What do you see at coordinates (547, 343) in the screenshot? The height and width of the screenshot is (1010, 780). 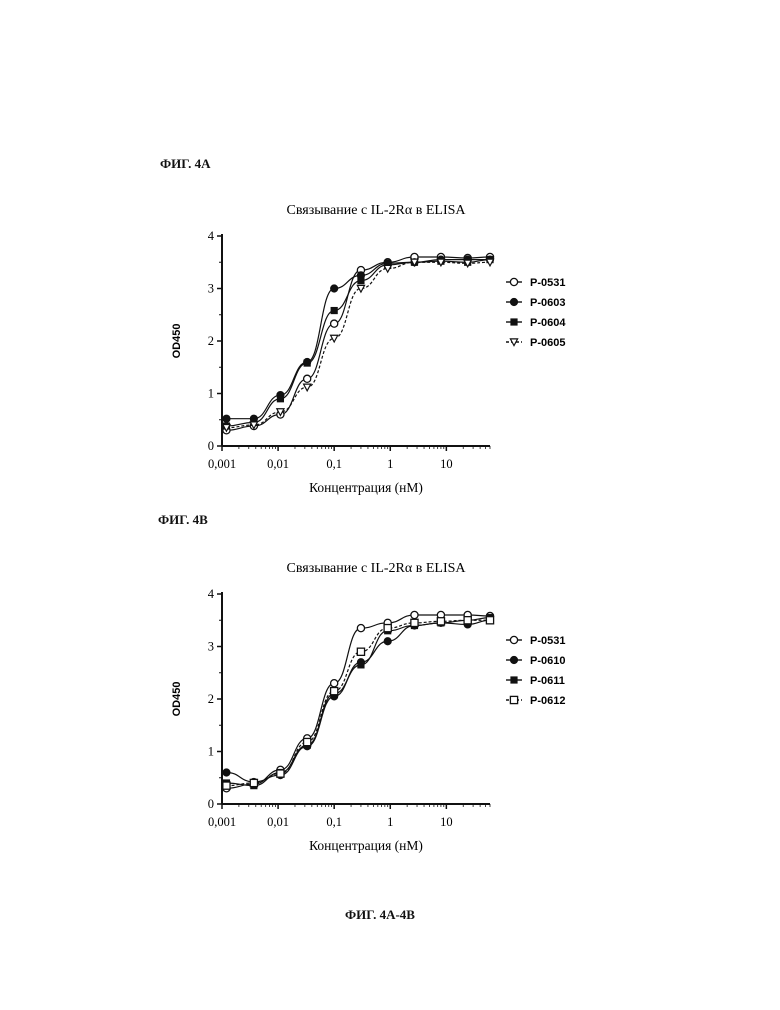 I see `legend-label: P-0605` at bounding box center [547, 343].